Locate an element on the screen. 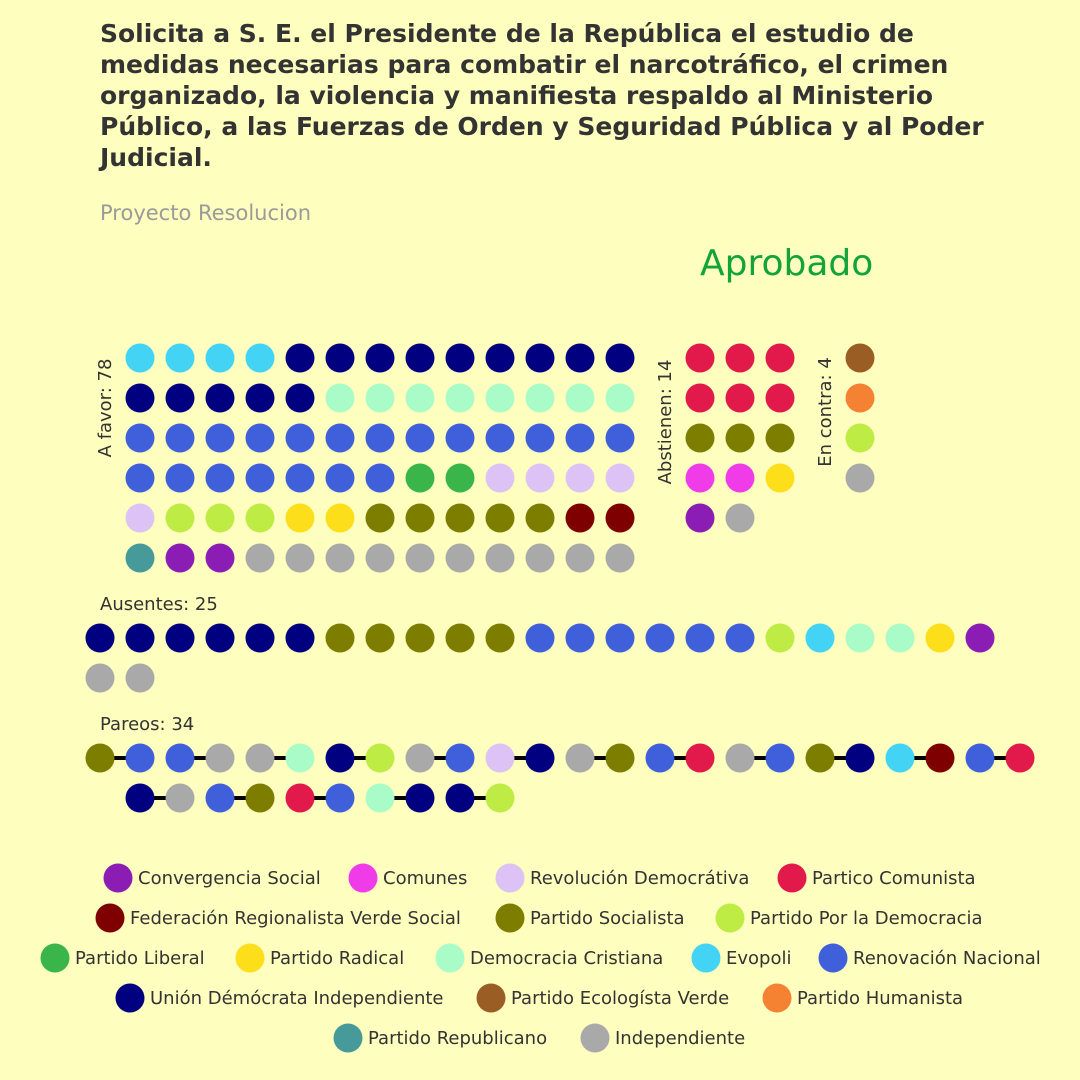 This screenshot has width=1080, height=1080. legend-label: Unión Démócrata Independiente is located at coordinates (297, 998).